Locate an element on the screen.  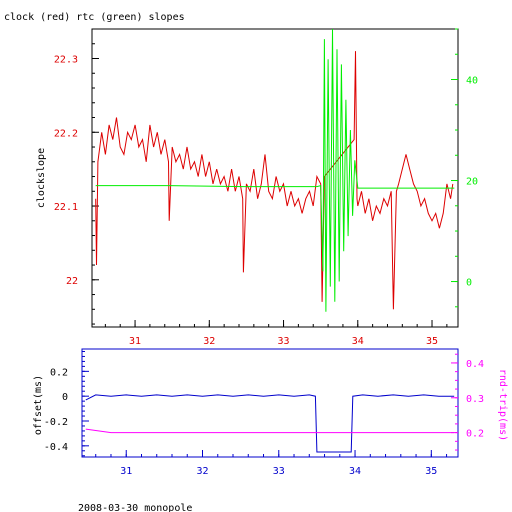
left-axis-tick-label: 22 is located at coordinates (72, 281).